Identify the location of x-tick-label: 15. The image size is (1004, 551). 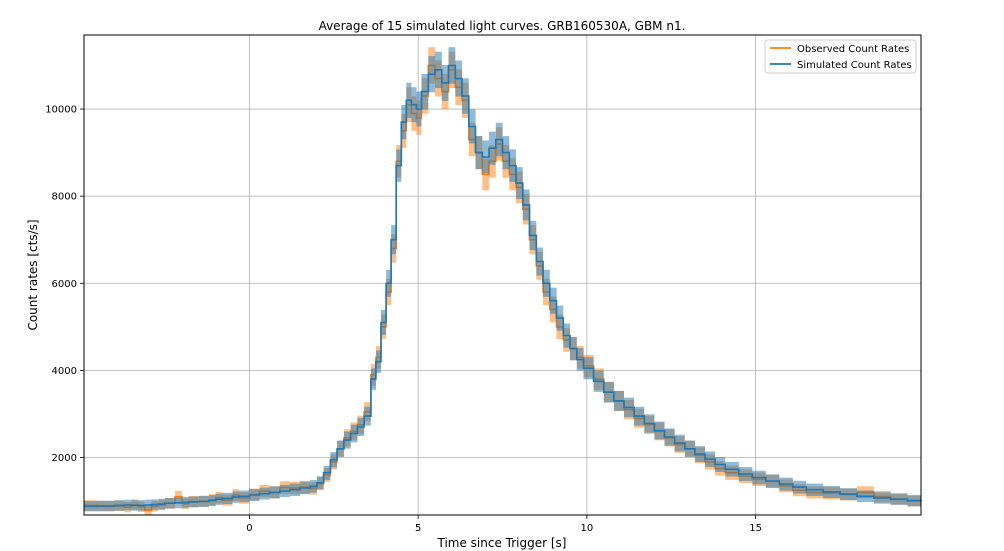
(755, 528).